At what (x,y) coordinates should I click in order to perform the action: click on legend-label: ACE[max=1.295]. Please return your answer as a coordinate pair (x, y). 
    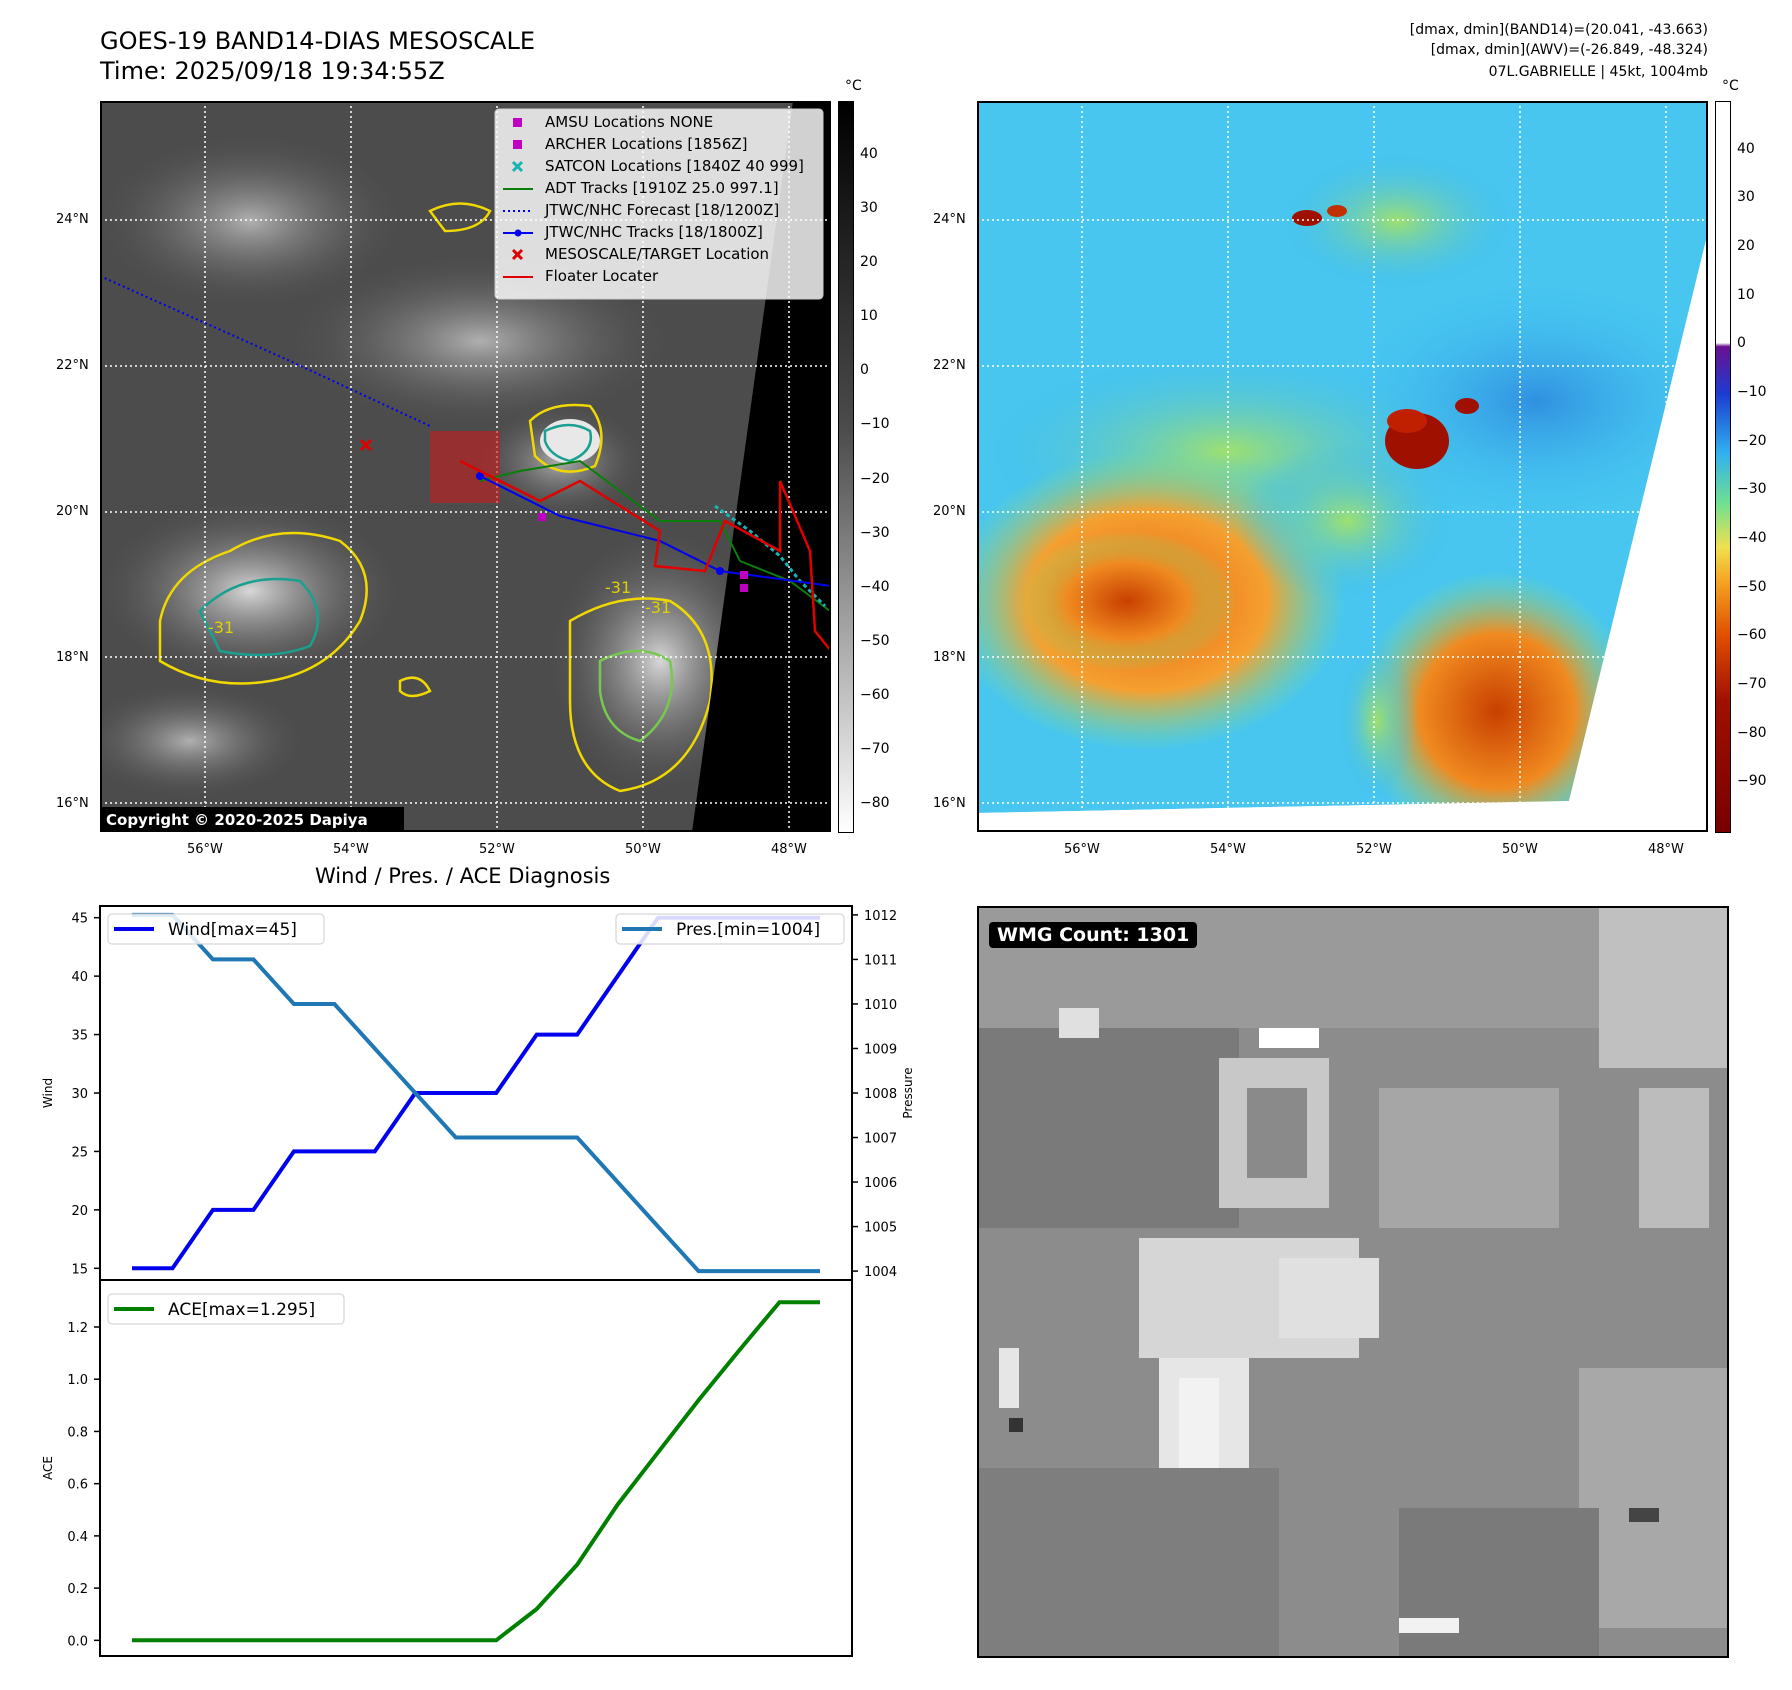
    Looking at the image, I should click on (241, 1310).